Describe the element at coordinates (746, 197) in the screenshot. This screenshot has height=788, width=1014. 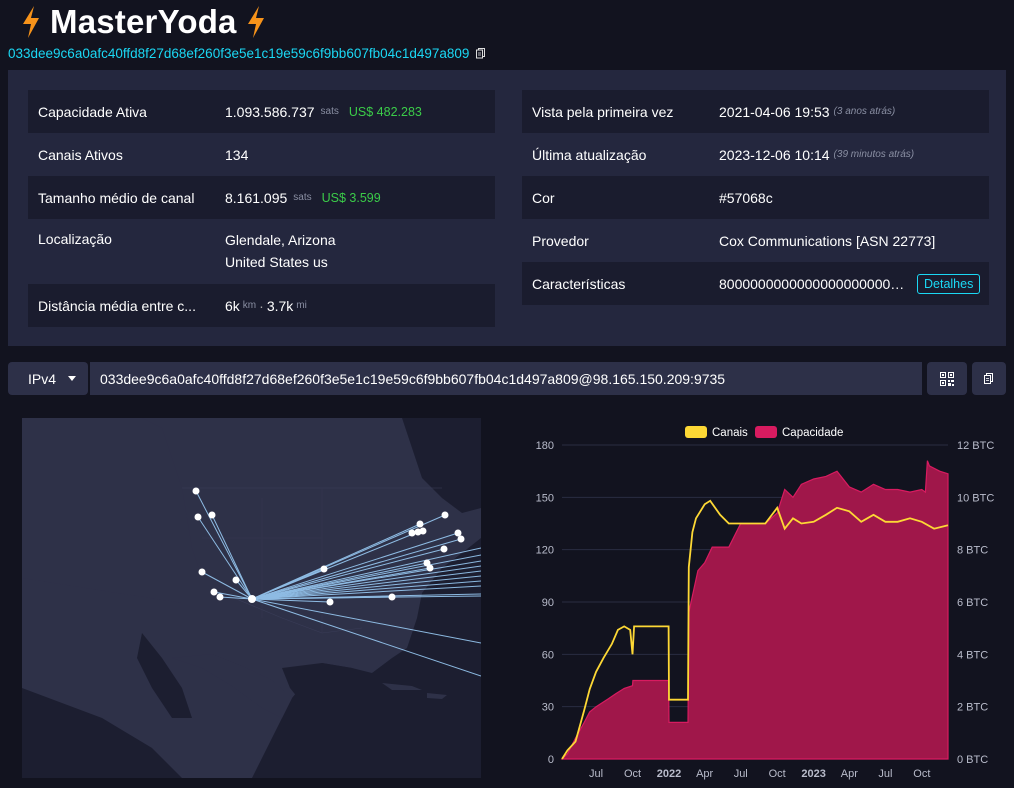
I see `color-value: #57068c` at that location.